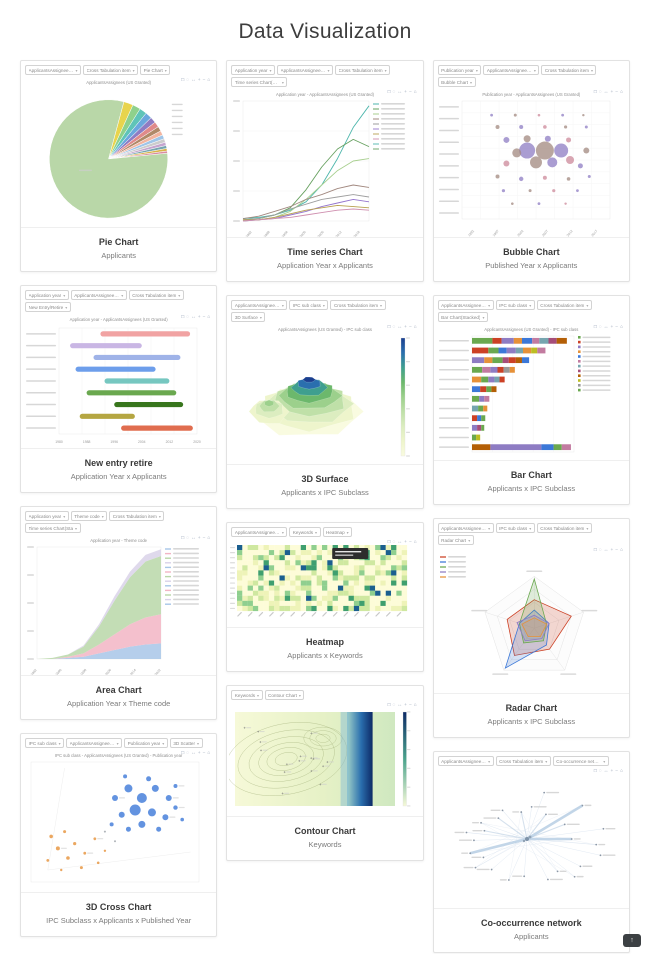  What do you see at coordinates (515, 528) in the screenshot?
I see `radar-filter-select: IPC sub class ▾` at bounding box center [515, 528].